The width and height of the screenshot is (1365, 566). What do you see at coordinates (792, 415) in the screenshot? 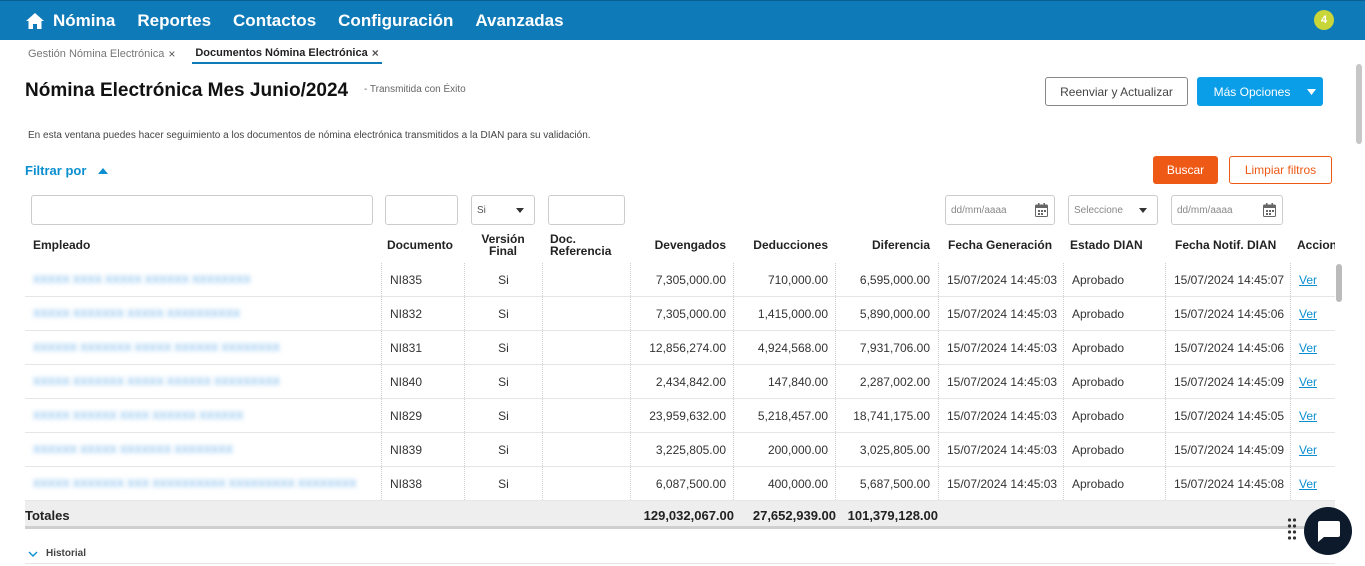
I see `cell-deducciones-text: 5,218,457.00` at bounding box center [792, 415].